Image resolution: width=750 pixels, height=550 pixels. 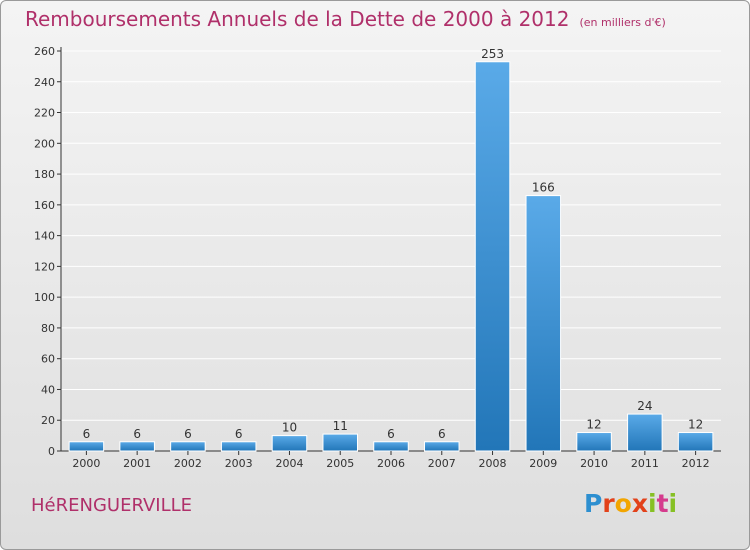 I want to click on x-tick-label: 2002, so click(x=188, y=463).